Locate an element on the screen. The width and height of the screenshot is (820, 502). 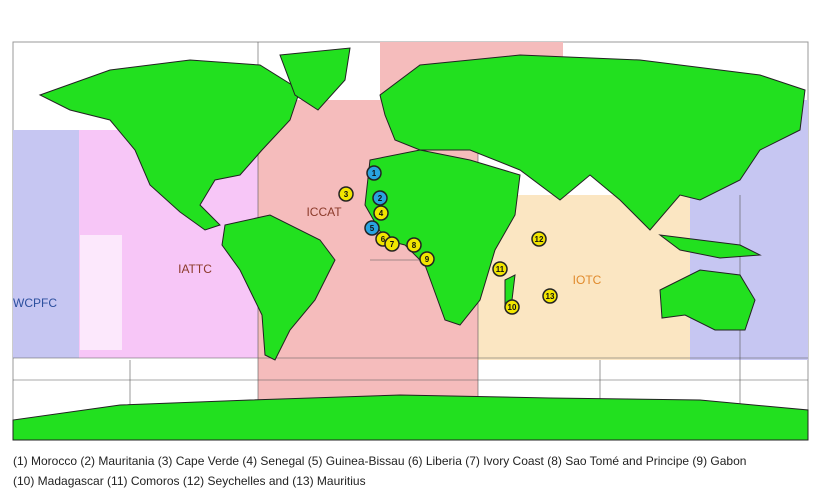
region-label: IATTC is located at coordinates (195, 269).